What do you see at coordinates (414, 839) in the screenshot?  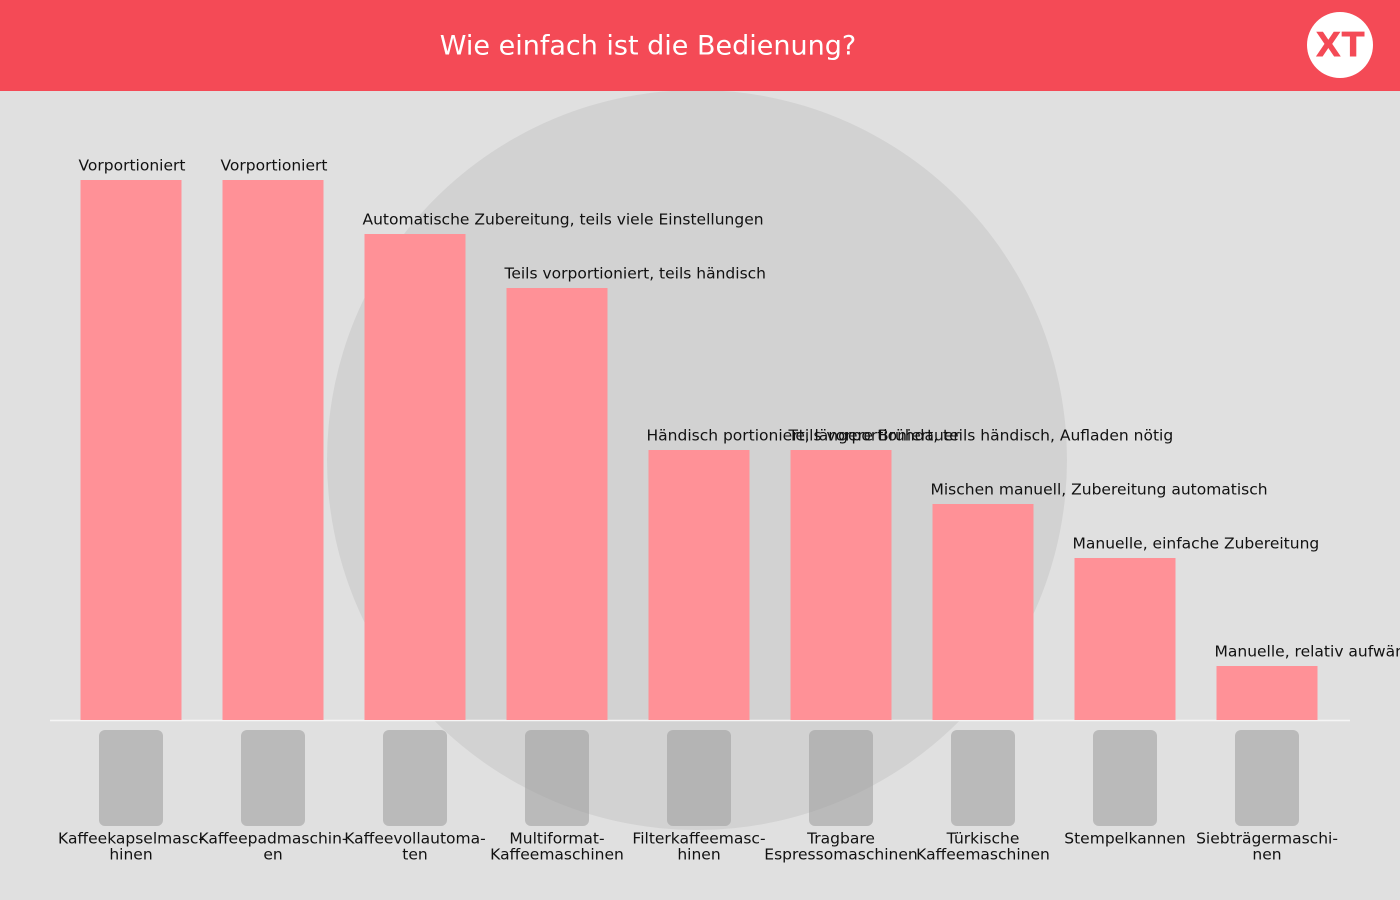 I see `x-tick-label: Kaffeevollautoma-` at bounding box center [414, 839].